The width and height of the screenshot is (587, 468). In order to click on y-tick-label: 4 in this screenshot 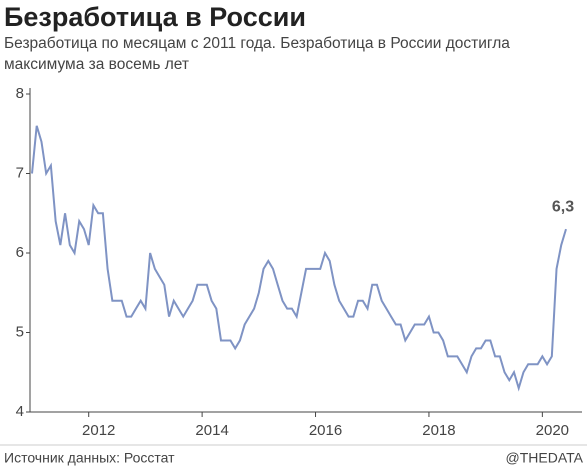, I will do `click(20, 411)`.